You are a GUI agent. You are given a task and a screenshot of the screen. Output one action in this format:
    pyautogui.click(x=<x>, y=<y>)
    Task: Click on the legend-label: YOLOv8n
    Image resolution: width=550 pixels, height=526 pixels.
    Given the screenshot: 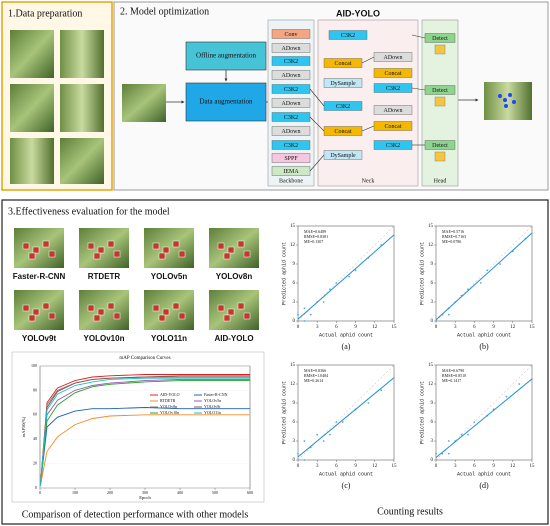 What is the action you would take?
    pyautogui.click(x=168, y=406)
    